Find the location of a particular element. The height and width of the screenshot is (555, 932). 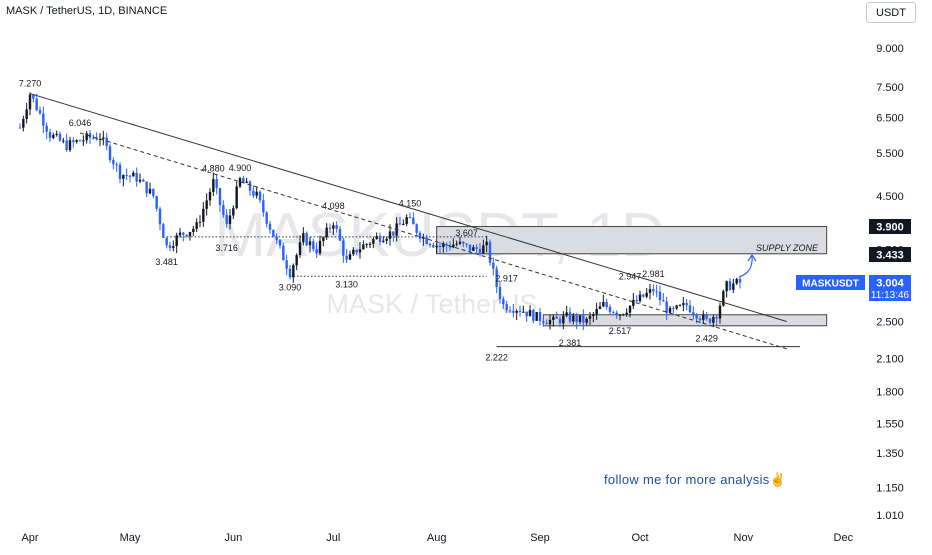

current-price-badge-bg is located at coordinates (890, 288).